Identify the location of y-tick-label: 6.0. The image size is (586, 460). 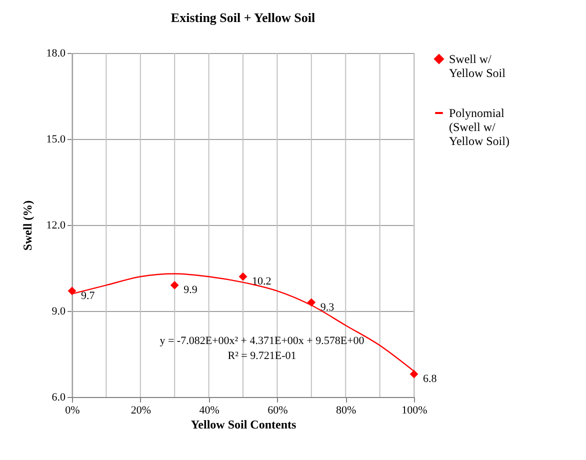
(59, 398).